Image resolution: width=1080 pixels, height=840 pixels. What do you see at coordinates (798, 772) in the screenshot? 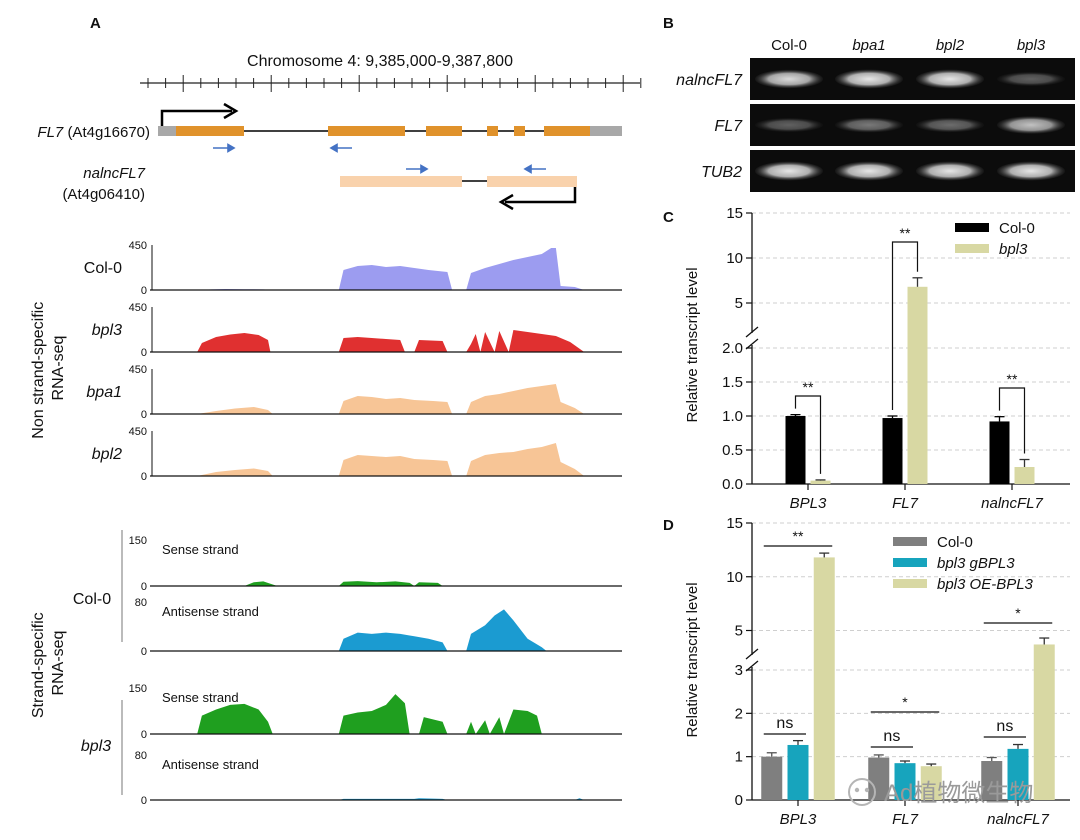
I see `bar-BPL3-bpl3-gBPL3` at bounding box center [798, 772].